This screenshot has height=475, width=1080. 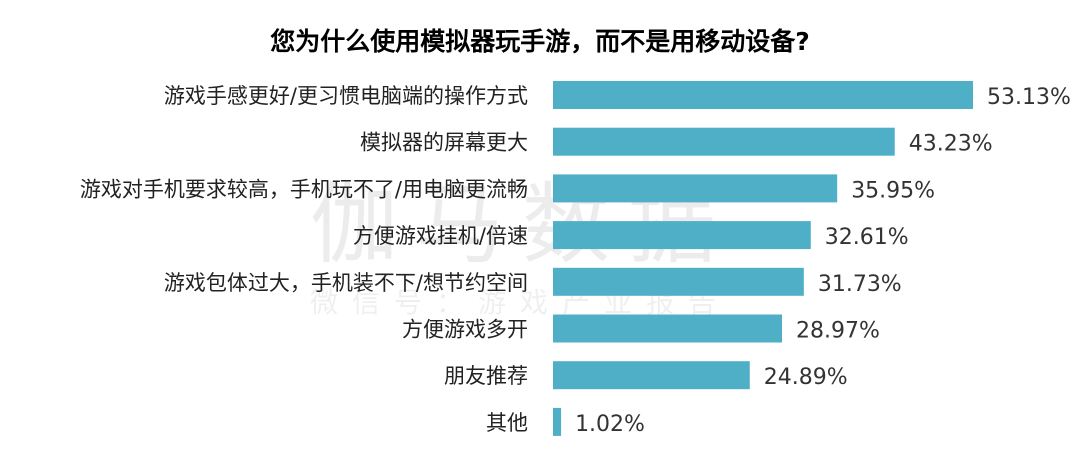 What do you see at coordinates (486, 376) in the screenshot?
I see `category-label: 朋友推荐` at bounding box center [486, 376].